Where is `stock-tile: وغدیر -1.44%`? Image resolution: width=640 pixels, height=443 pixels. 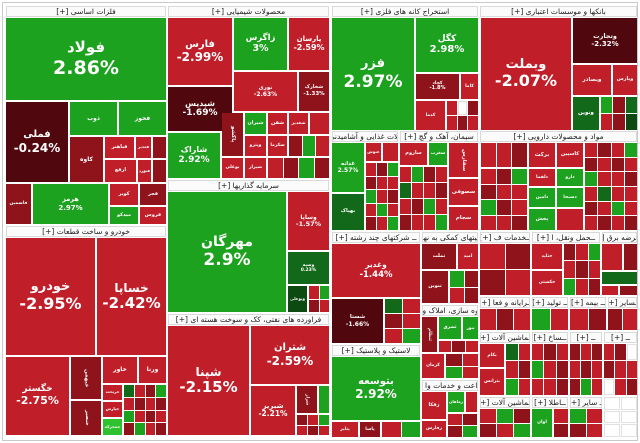
stock-tile: وغدیر -1.44% is located at coordinates (376, 270).